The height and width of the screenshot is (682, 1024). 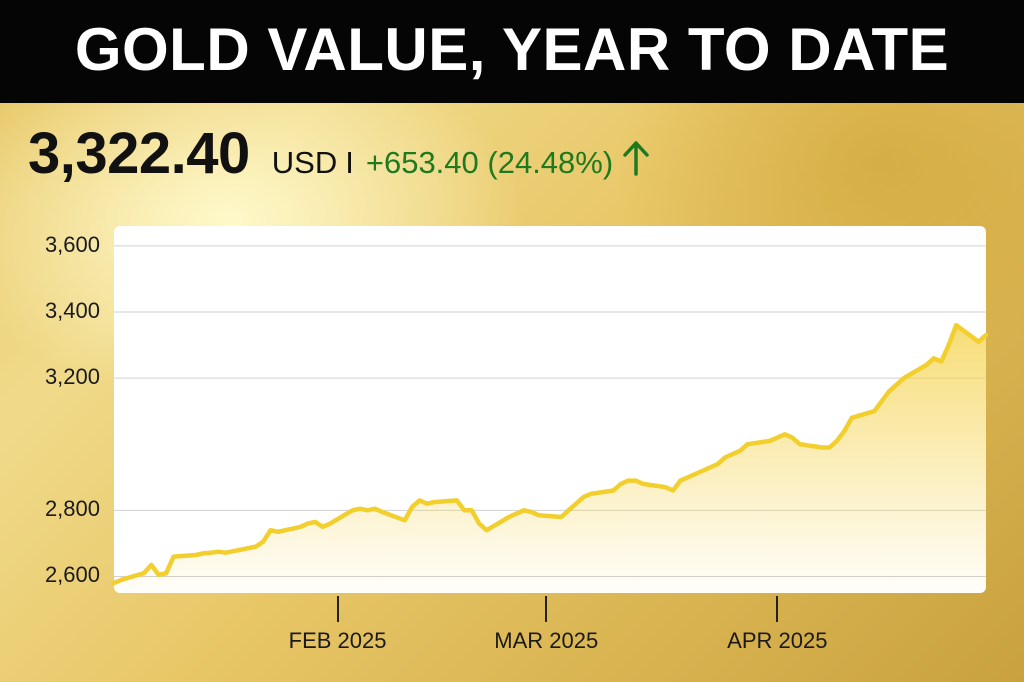 What do you see at coordinates (489, 162) in the screenshot?
I see `price-change: +653.40 (24.48%)` at bounding box center [489, 162].